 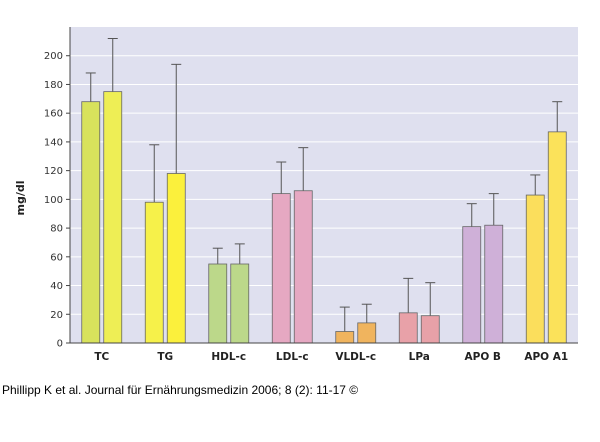 I want to click on y-axis: 0 20 40 60 80 100 120 140 160 180 200, so click(x=57, y=188).